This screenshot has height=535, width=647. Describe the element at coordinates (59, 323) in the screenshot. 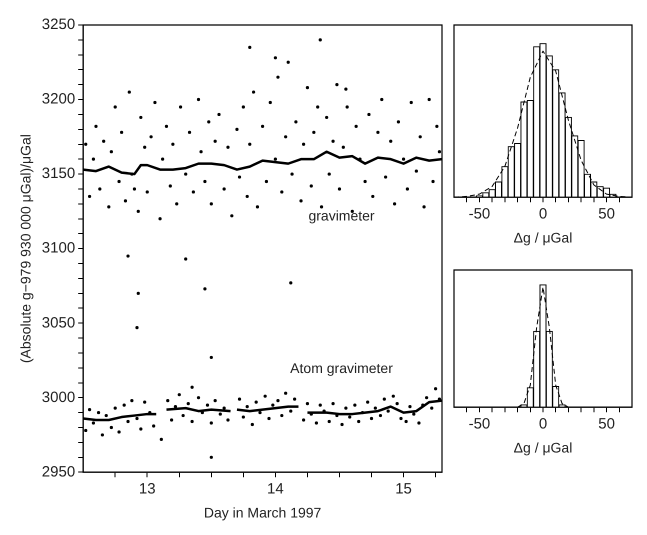

I see `y-tick-label: 3050` at that location.